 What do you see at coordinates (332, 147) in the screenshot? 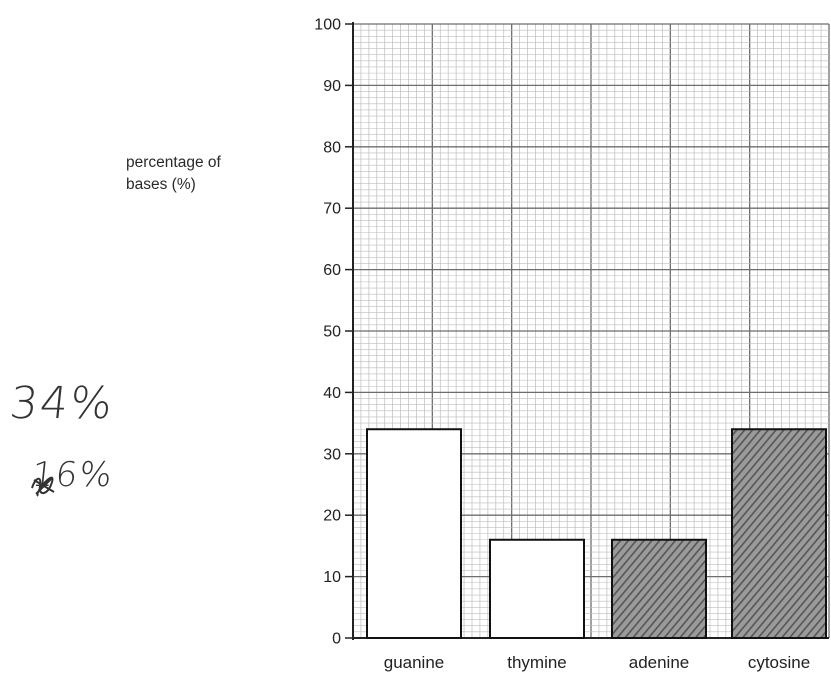
I see `y-tick-label: 80` at bounding box center [332, 147].